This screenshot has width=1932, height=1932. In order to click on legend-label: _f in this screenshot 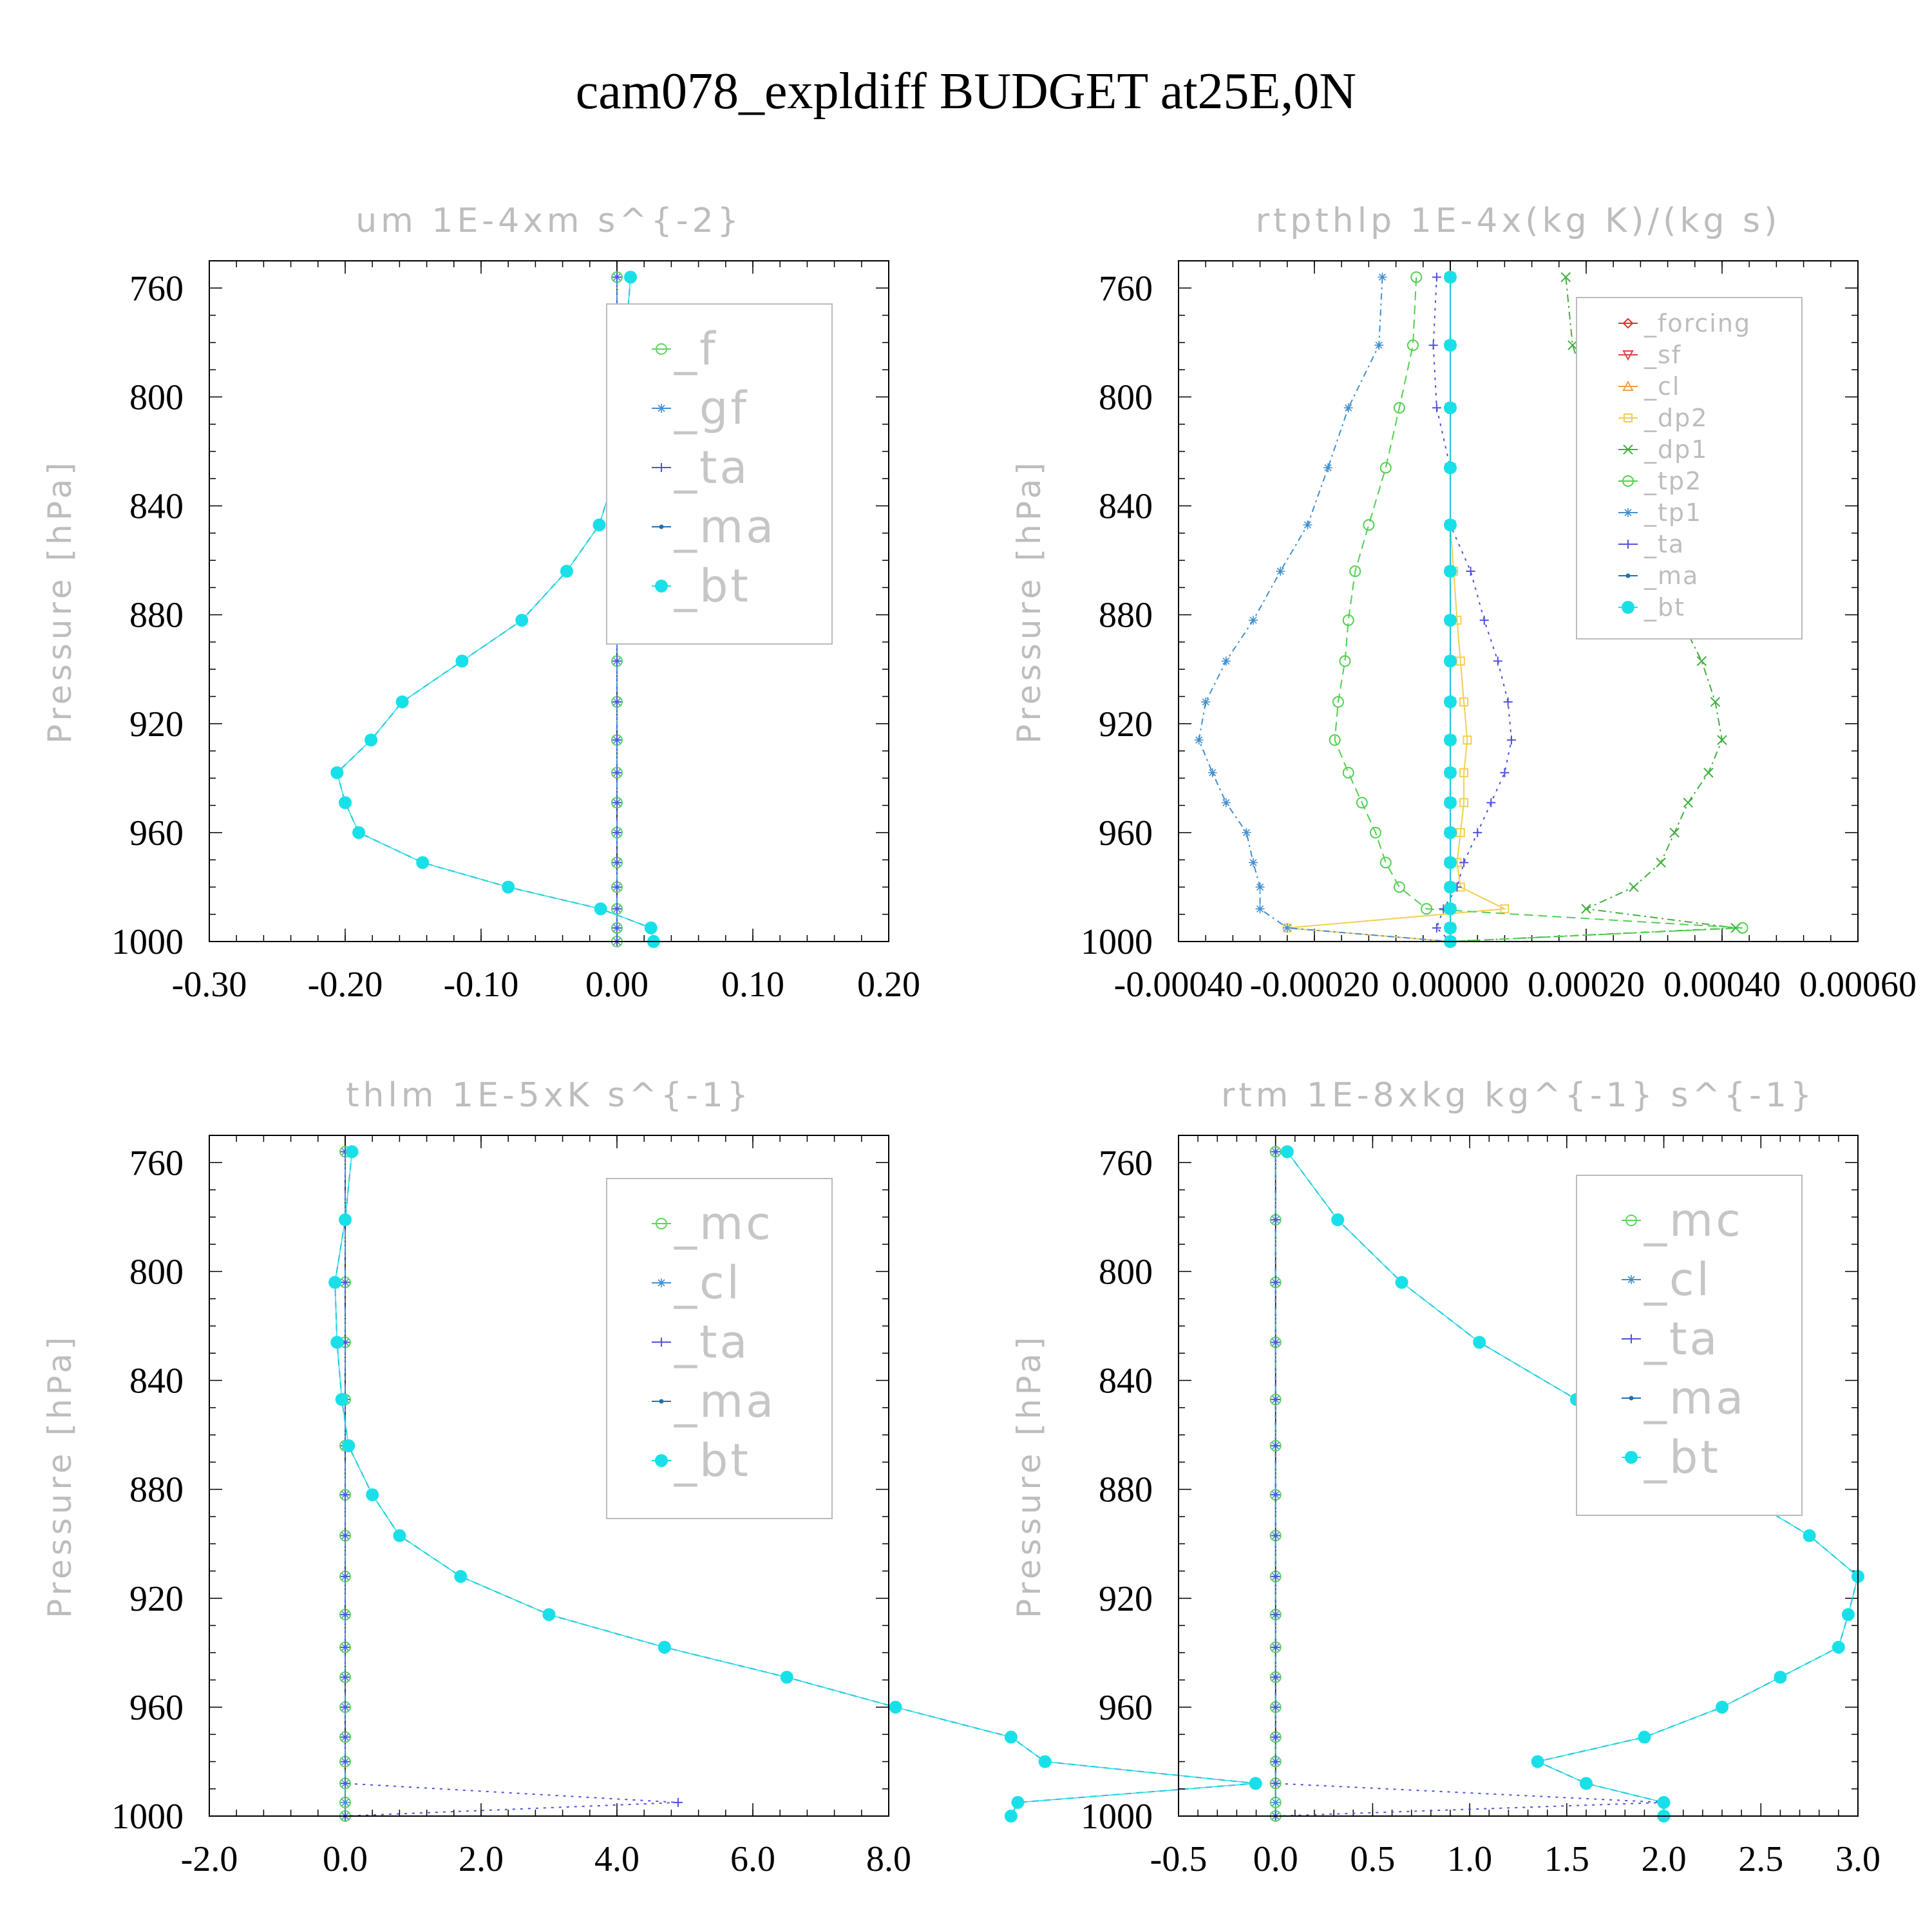, I will do `click(696, 349)`.